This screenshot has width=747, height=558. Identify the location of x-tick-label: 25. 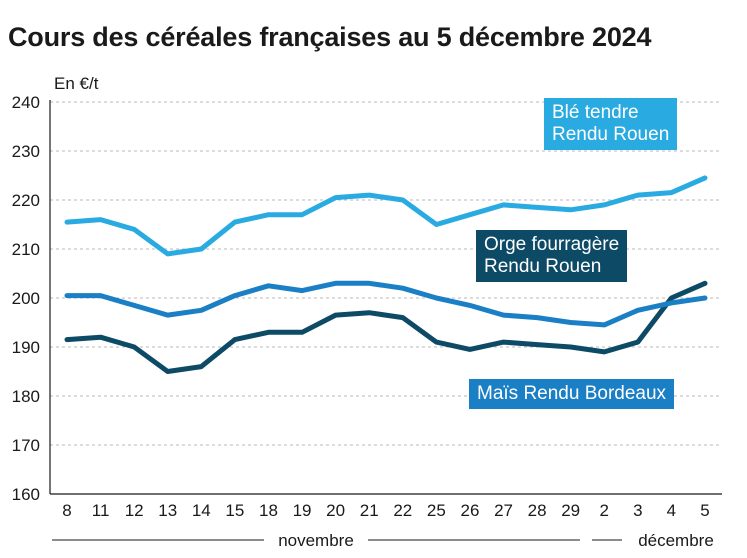
(436, 510).